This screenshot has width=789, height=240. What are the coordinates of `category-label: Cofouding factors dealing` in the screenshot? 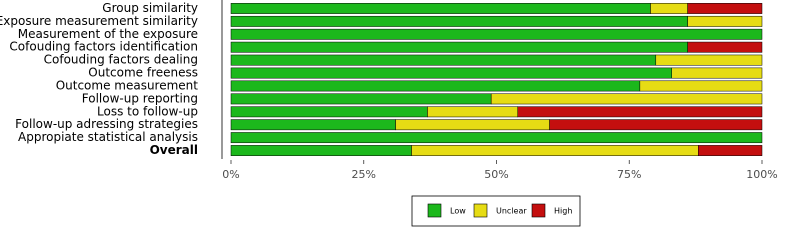 It's located at (121, 60).